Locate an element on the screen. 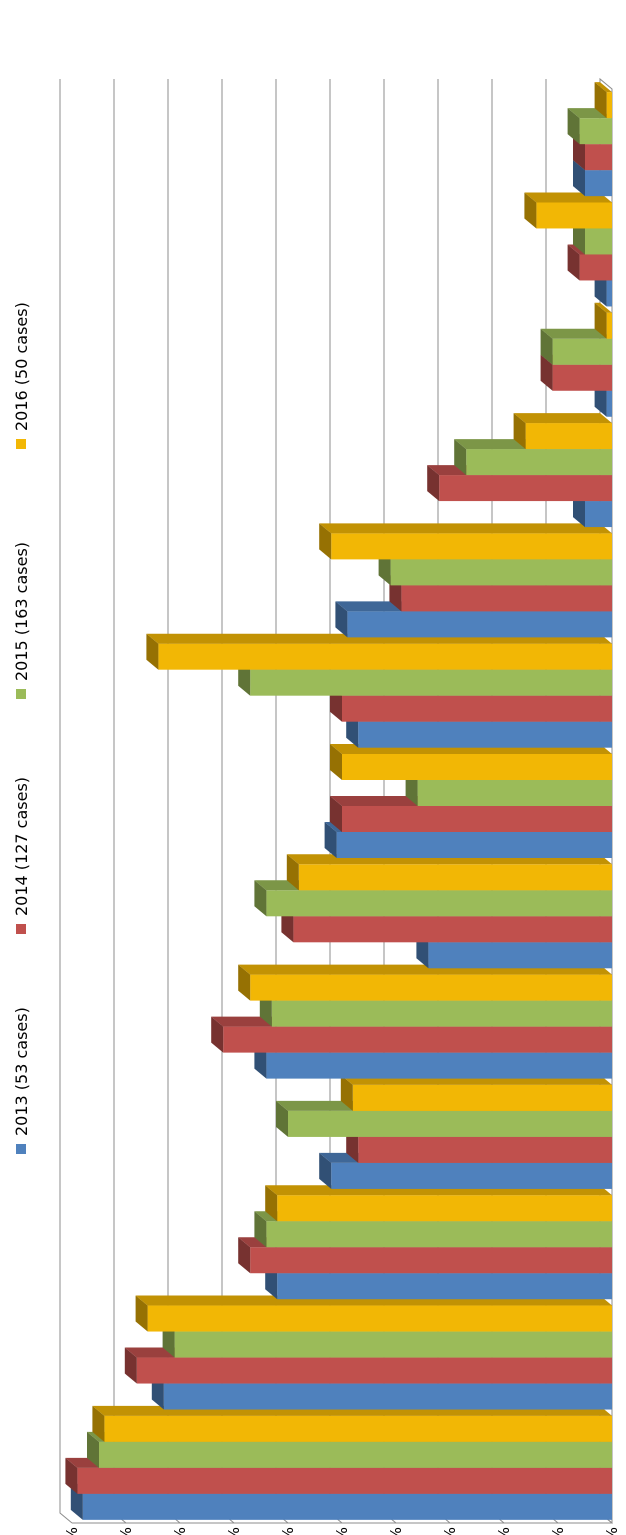 Image resolution: width=626 pixels, height=1535 pixels. legend-item: 2016 (50 cases) is located at coordinates (21, 375).